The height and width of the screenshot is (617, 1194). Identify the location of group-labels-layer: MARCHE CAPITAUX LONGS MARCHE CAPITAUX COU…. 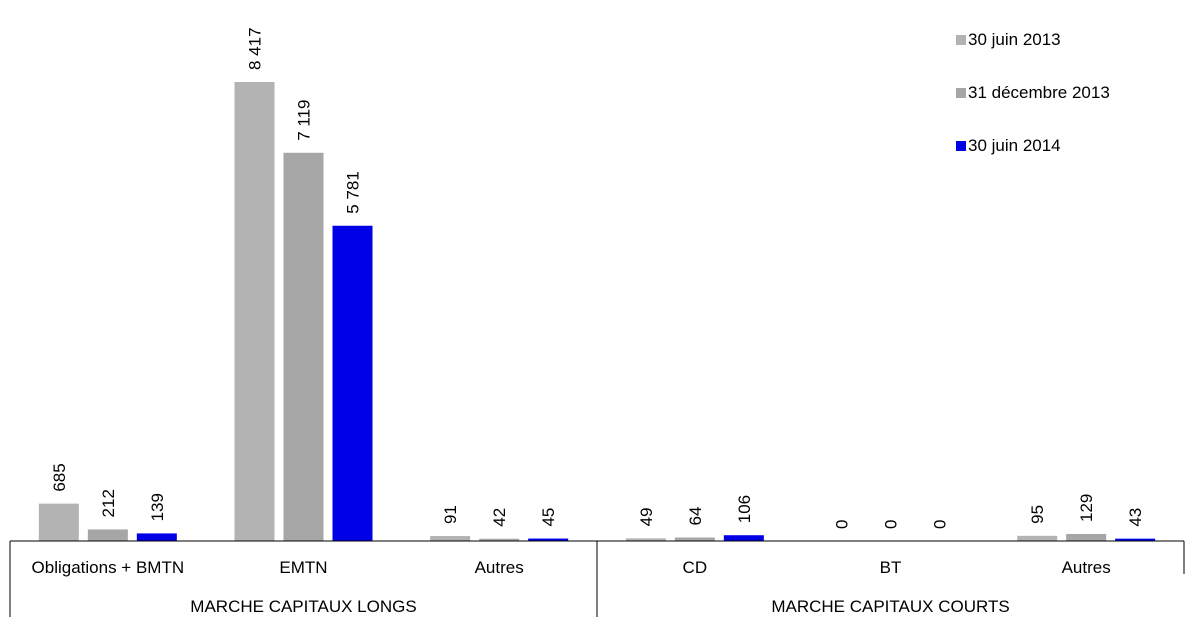
(599, 606).